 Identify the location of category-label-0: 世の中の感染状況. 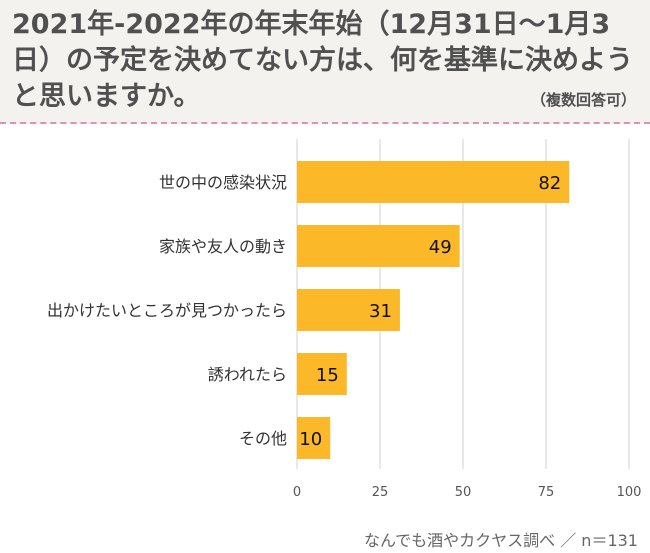
(223, 182).